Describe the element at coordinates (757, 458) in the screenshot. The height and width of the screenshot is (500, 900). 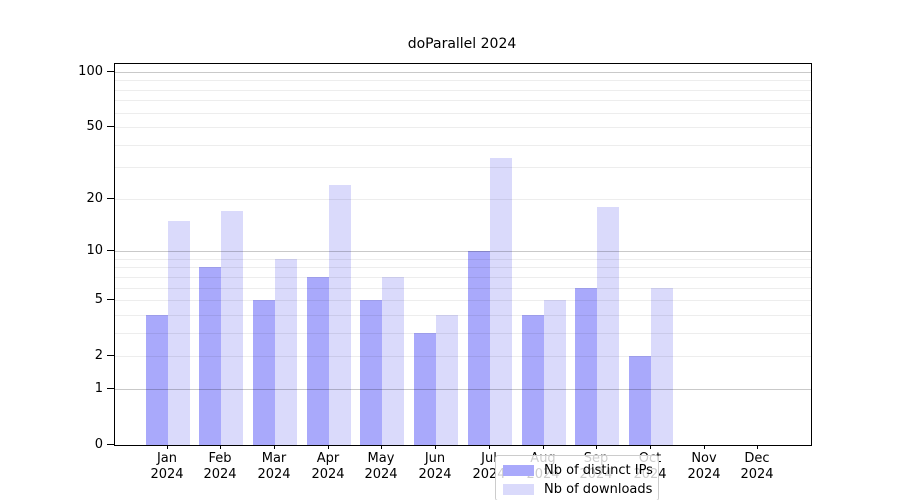
I see `x-tick-month: Dec` at that location.